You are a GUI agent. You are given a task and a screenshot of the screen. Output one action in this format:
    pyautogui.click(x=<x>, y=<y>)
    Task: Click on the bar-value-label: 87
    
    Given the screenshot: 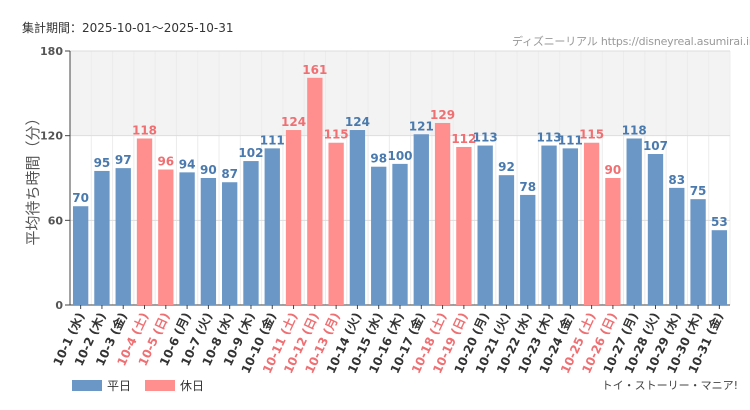 What is the action you would take?
    pyautogui.click(x=229, y=174)
    